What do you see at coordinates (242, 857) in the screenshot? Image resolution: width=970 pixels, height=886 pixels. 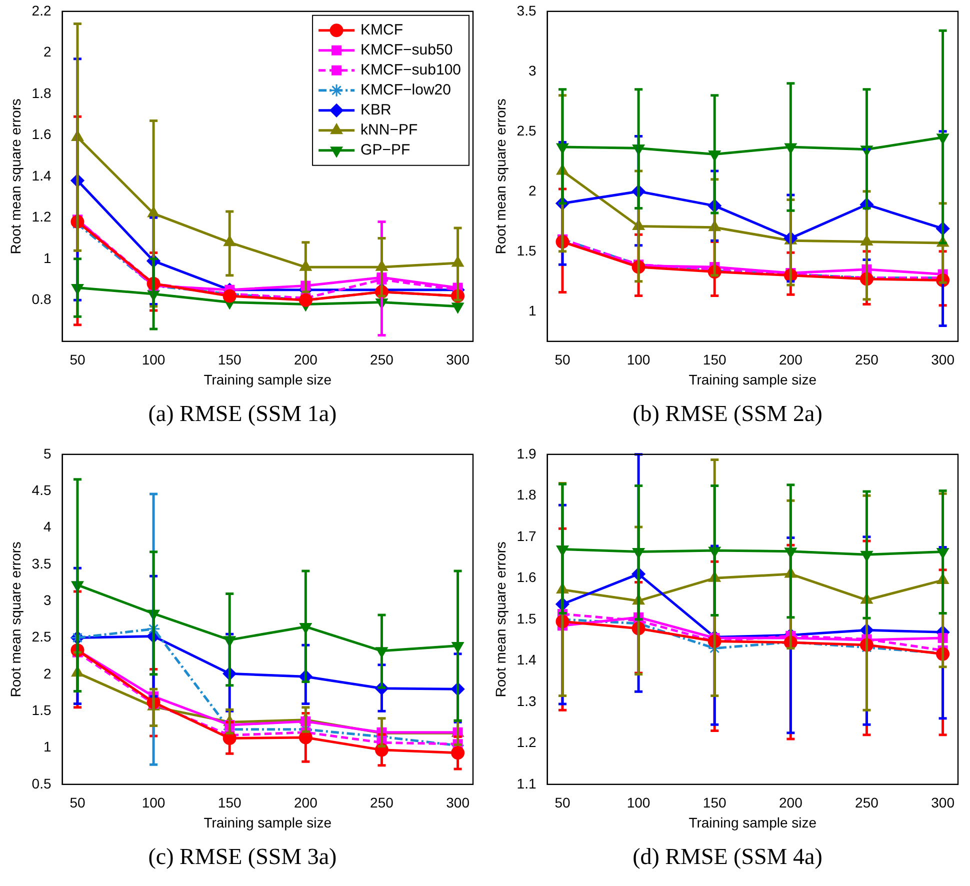 I see `text: (c) RMSE (SSM 3a)` at bounding box center [242, 857].